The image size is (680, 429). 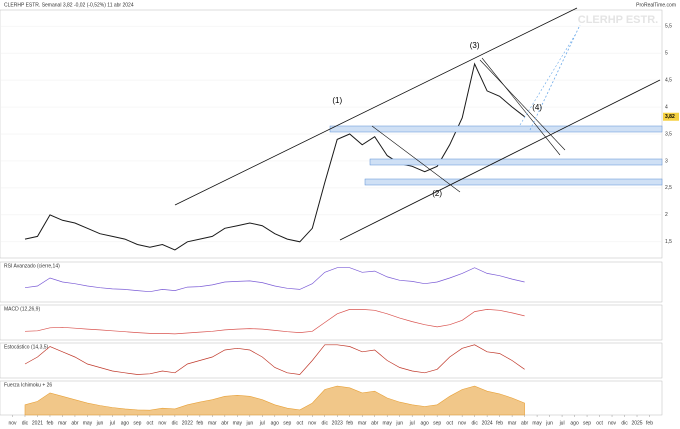 I want to click on last-value-box, so click(x=671, y=116).